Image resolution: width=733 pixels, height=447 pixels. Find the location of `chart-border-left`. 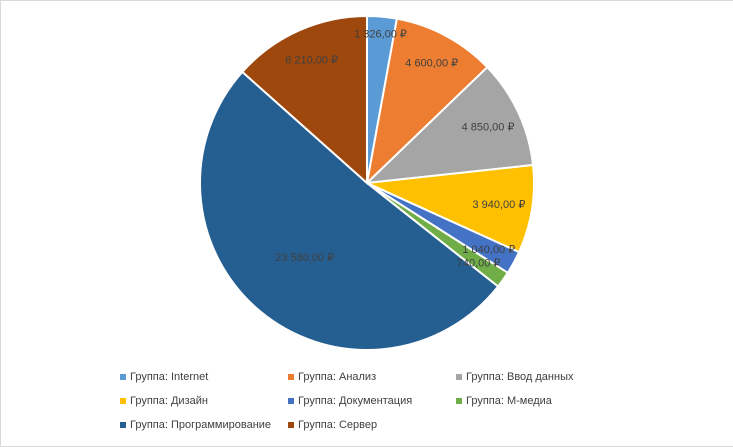

chart-border-left is located at coordinates (0, 223).